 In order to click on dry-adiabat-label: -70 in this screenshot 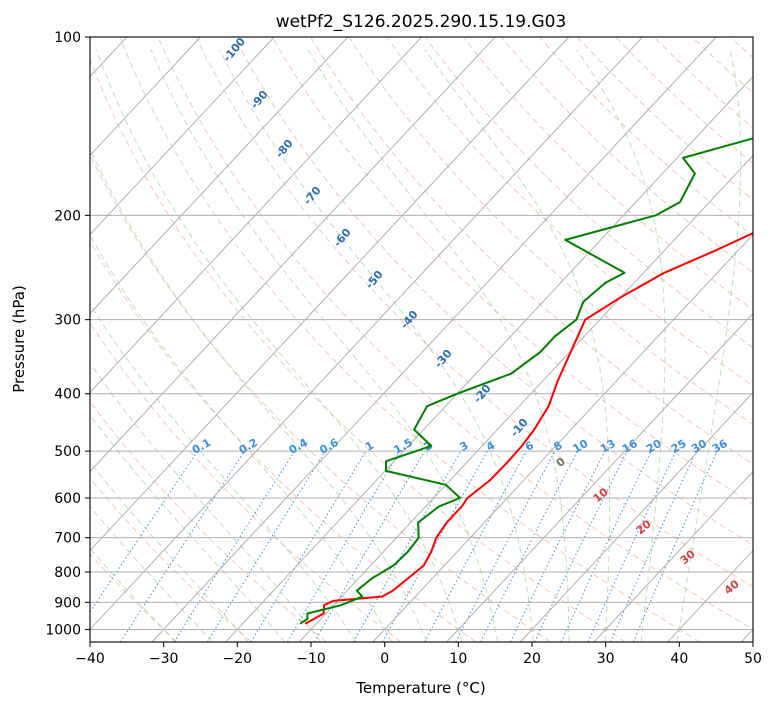, I will do `click(312, 196)`.